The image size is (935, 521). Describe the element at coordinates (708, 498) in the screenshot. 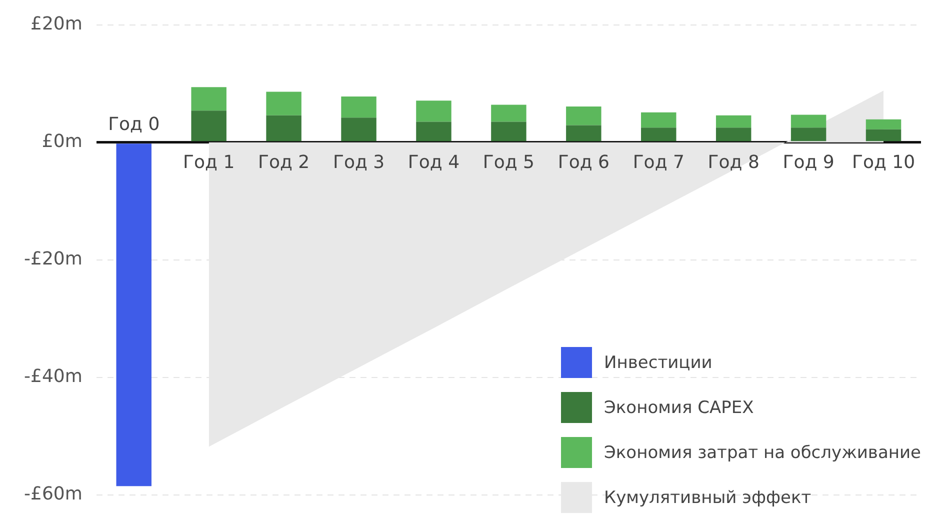

I see `legend-label: Кумулятивный эффект` at that location.